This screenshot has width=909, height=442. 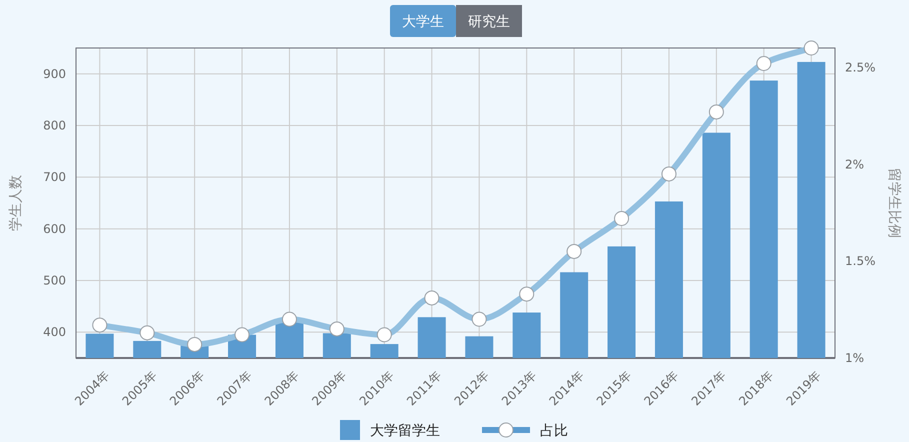 What do you see at coordinates (54, 125) in the screenshot?
I see `y-tick-label: 800` at bounding box center [54, 125].